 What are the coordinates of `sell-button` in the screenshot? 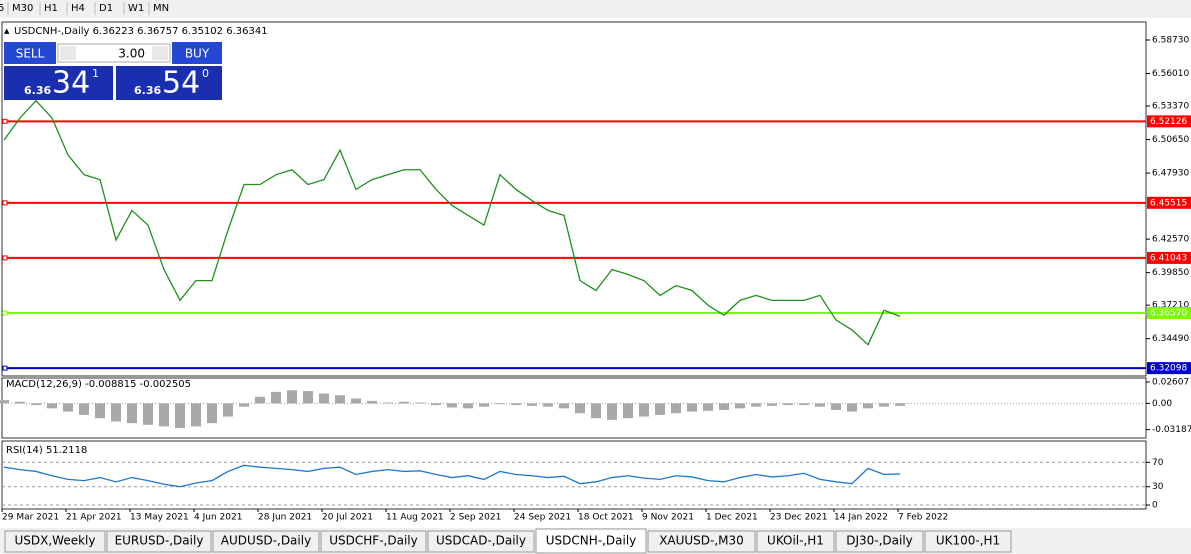 It's located at (30, 53).